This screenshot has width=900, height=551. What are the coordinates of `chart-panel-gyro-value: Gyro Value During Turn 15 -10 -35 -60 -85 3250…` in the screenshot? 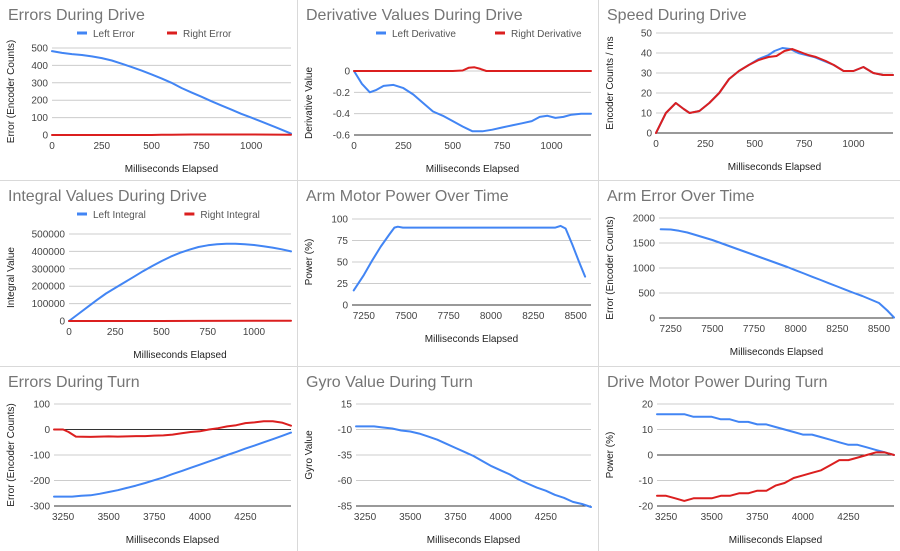 It's located at (448, 459).